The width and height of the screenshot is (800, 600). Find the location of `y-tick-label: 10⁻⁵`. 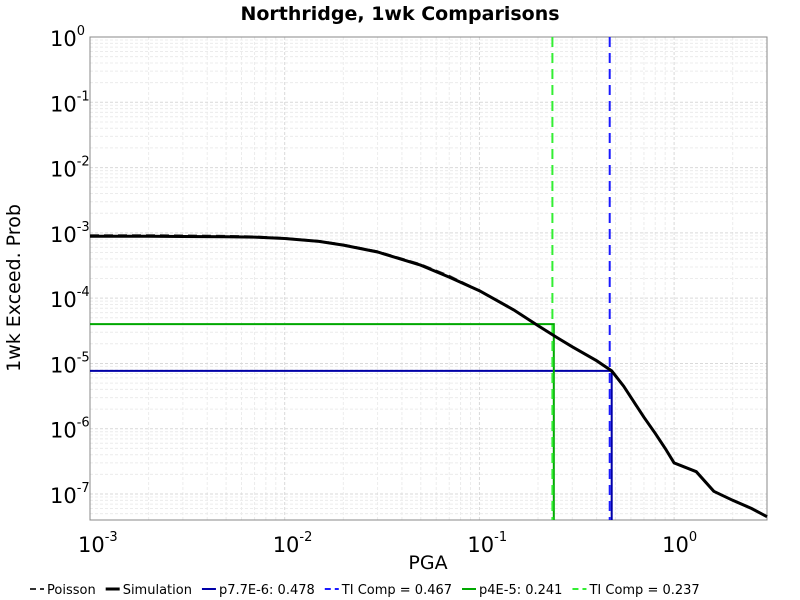

y-tick-label: 10⁻⁵ is located at coordinates (70, 363).